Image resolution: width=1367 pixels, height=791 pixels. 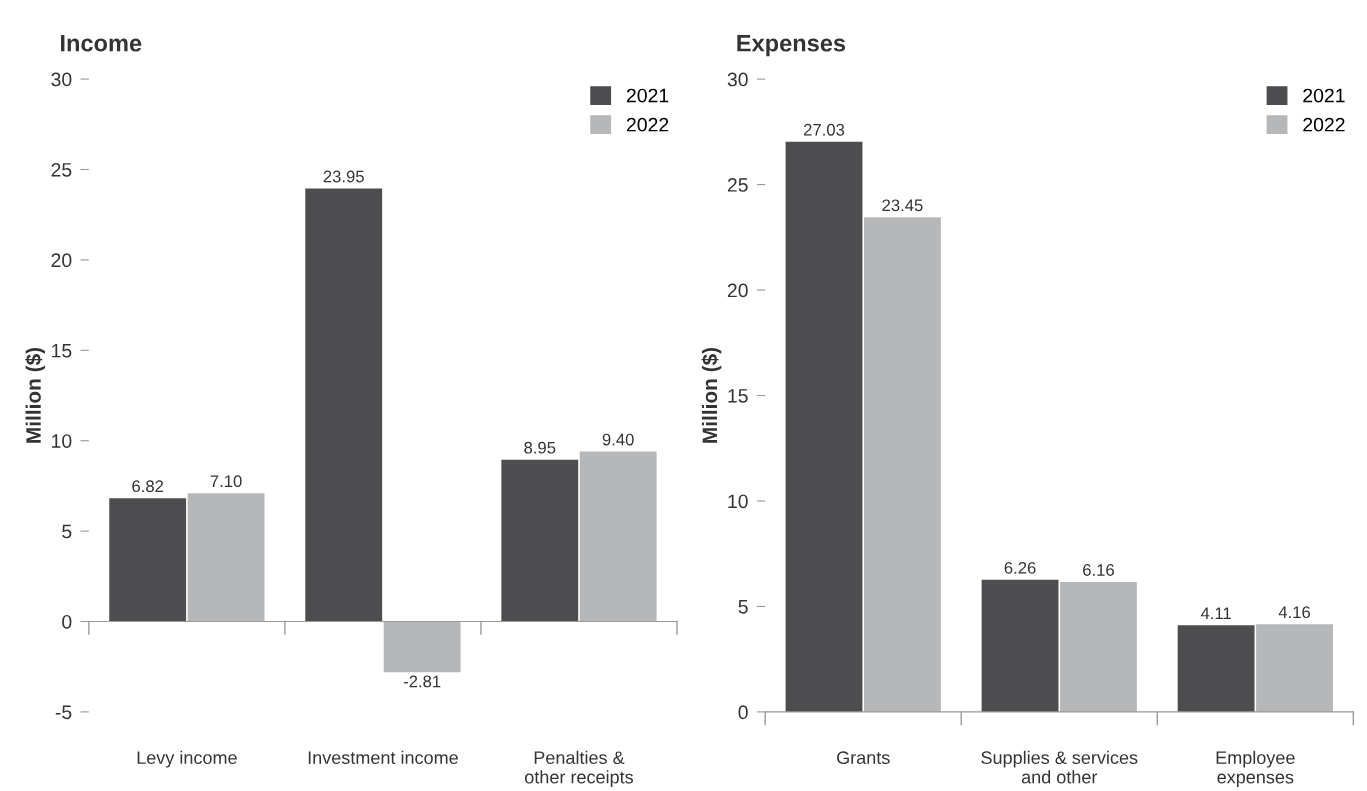 What do you see at coordinates (1294, 612) in the screenshot?
I see `data-label: 4.16` at bounding box center [1294, 612].